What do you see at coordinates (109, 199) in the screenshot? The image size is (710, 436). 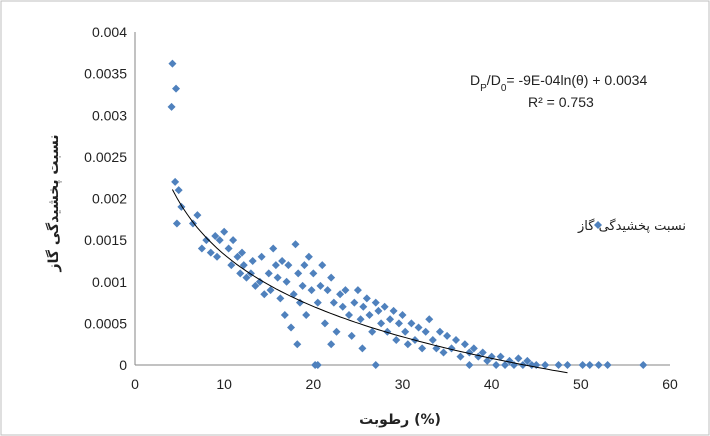 I see `y-tick-label: 0.002` at bounding box center [109, 199].